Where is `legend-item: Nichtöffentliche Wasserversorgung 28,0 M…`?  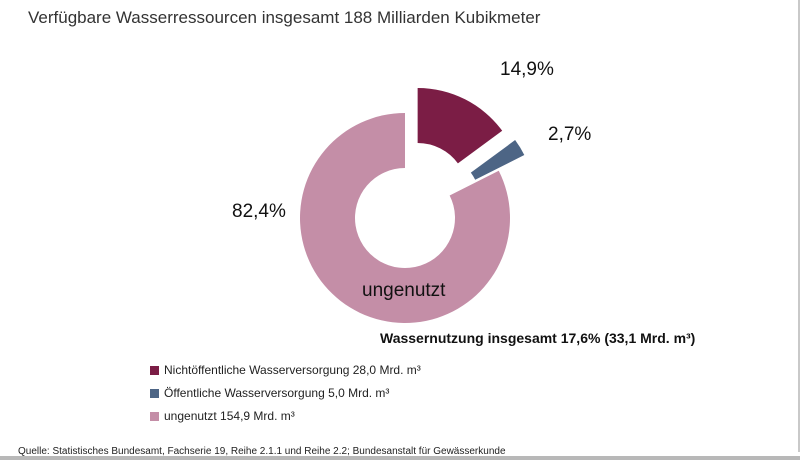 legend-item: Nichtöffentliche Wasserversorgung 28,0 M… is located at coordinates (285, 370).